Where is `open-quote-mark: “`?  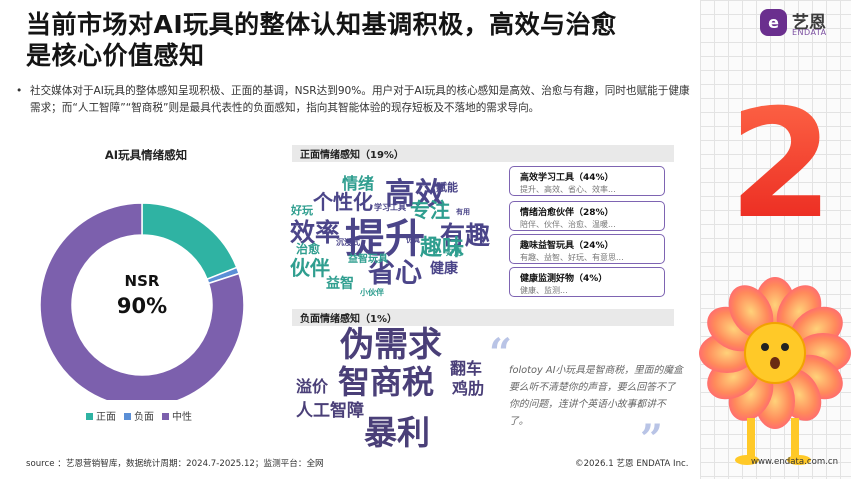
open-quote-mark: “ is located at coordinates (501, 353).